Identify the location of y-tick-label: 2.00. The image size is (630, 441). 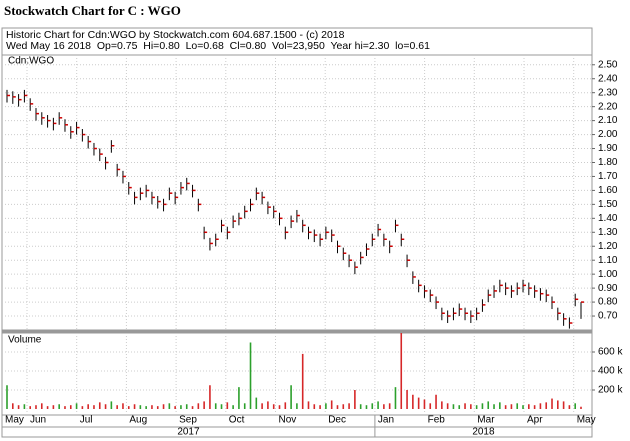
(608, 134).